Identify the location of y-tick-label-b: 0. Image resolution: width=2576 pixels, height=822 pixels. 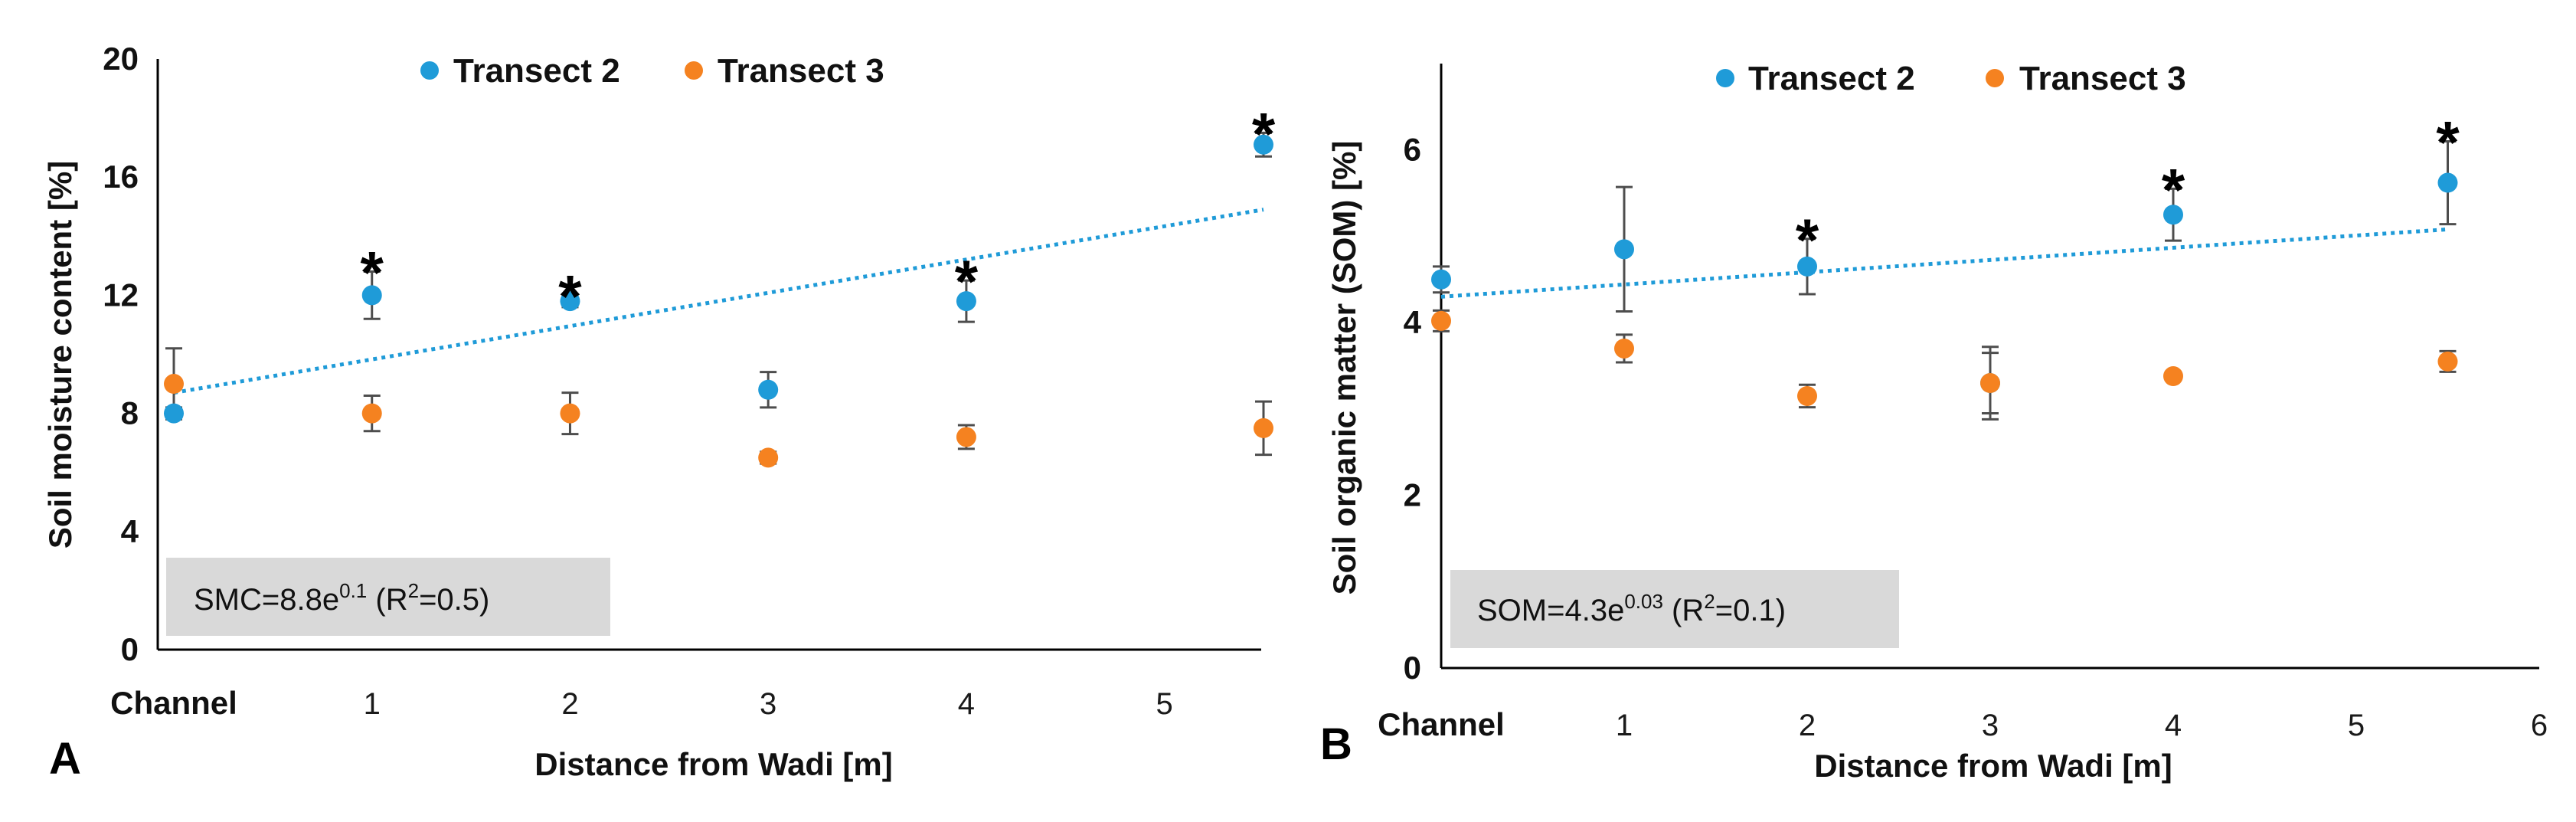
(1412, 668).